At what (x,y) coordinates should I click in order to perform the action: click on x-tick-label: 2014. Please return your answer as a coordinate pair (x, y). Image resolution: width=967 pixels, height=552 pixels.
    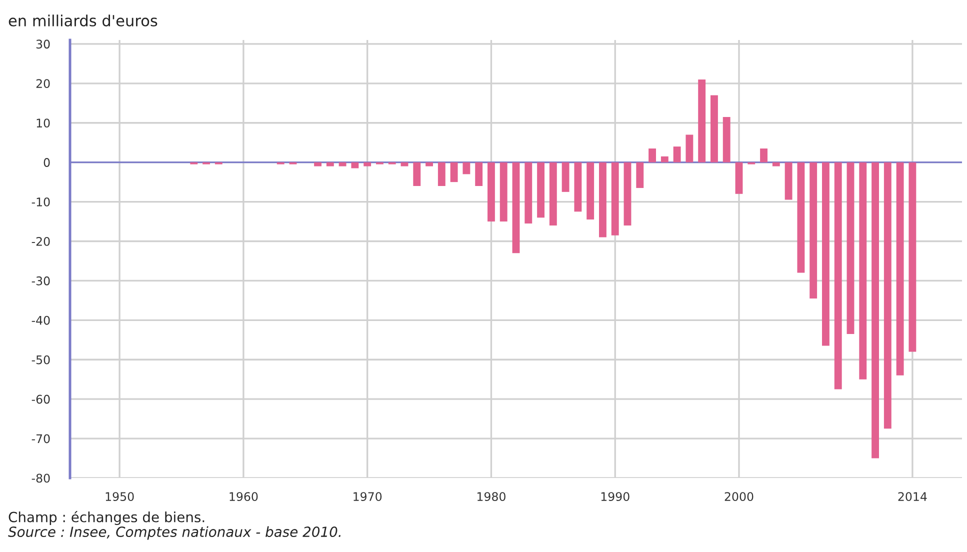
    Looking at the image, I should click on (912, 497).